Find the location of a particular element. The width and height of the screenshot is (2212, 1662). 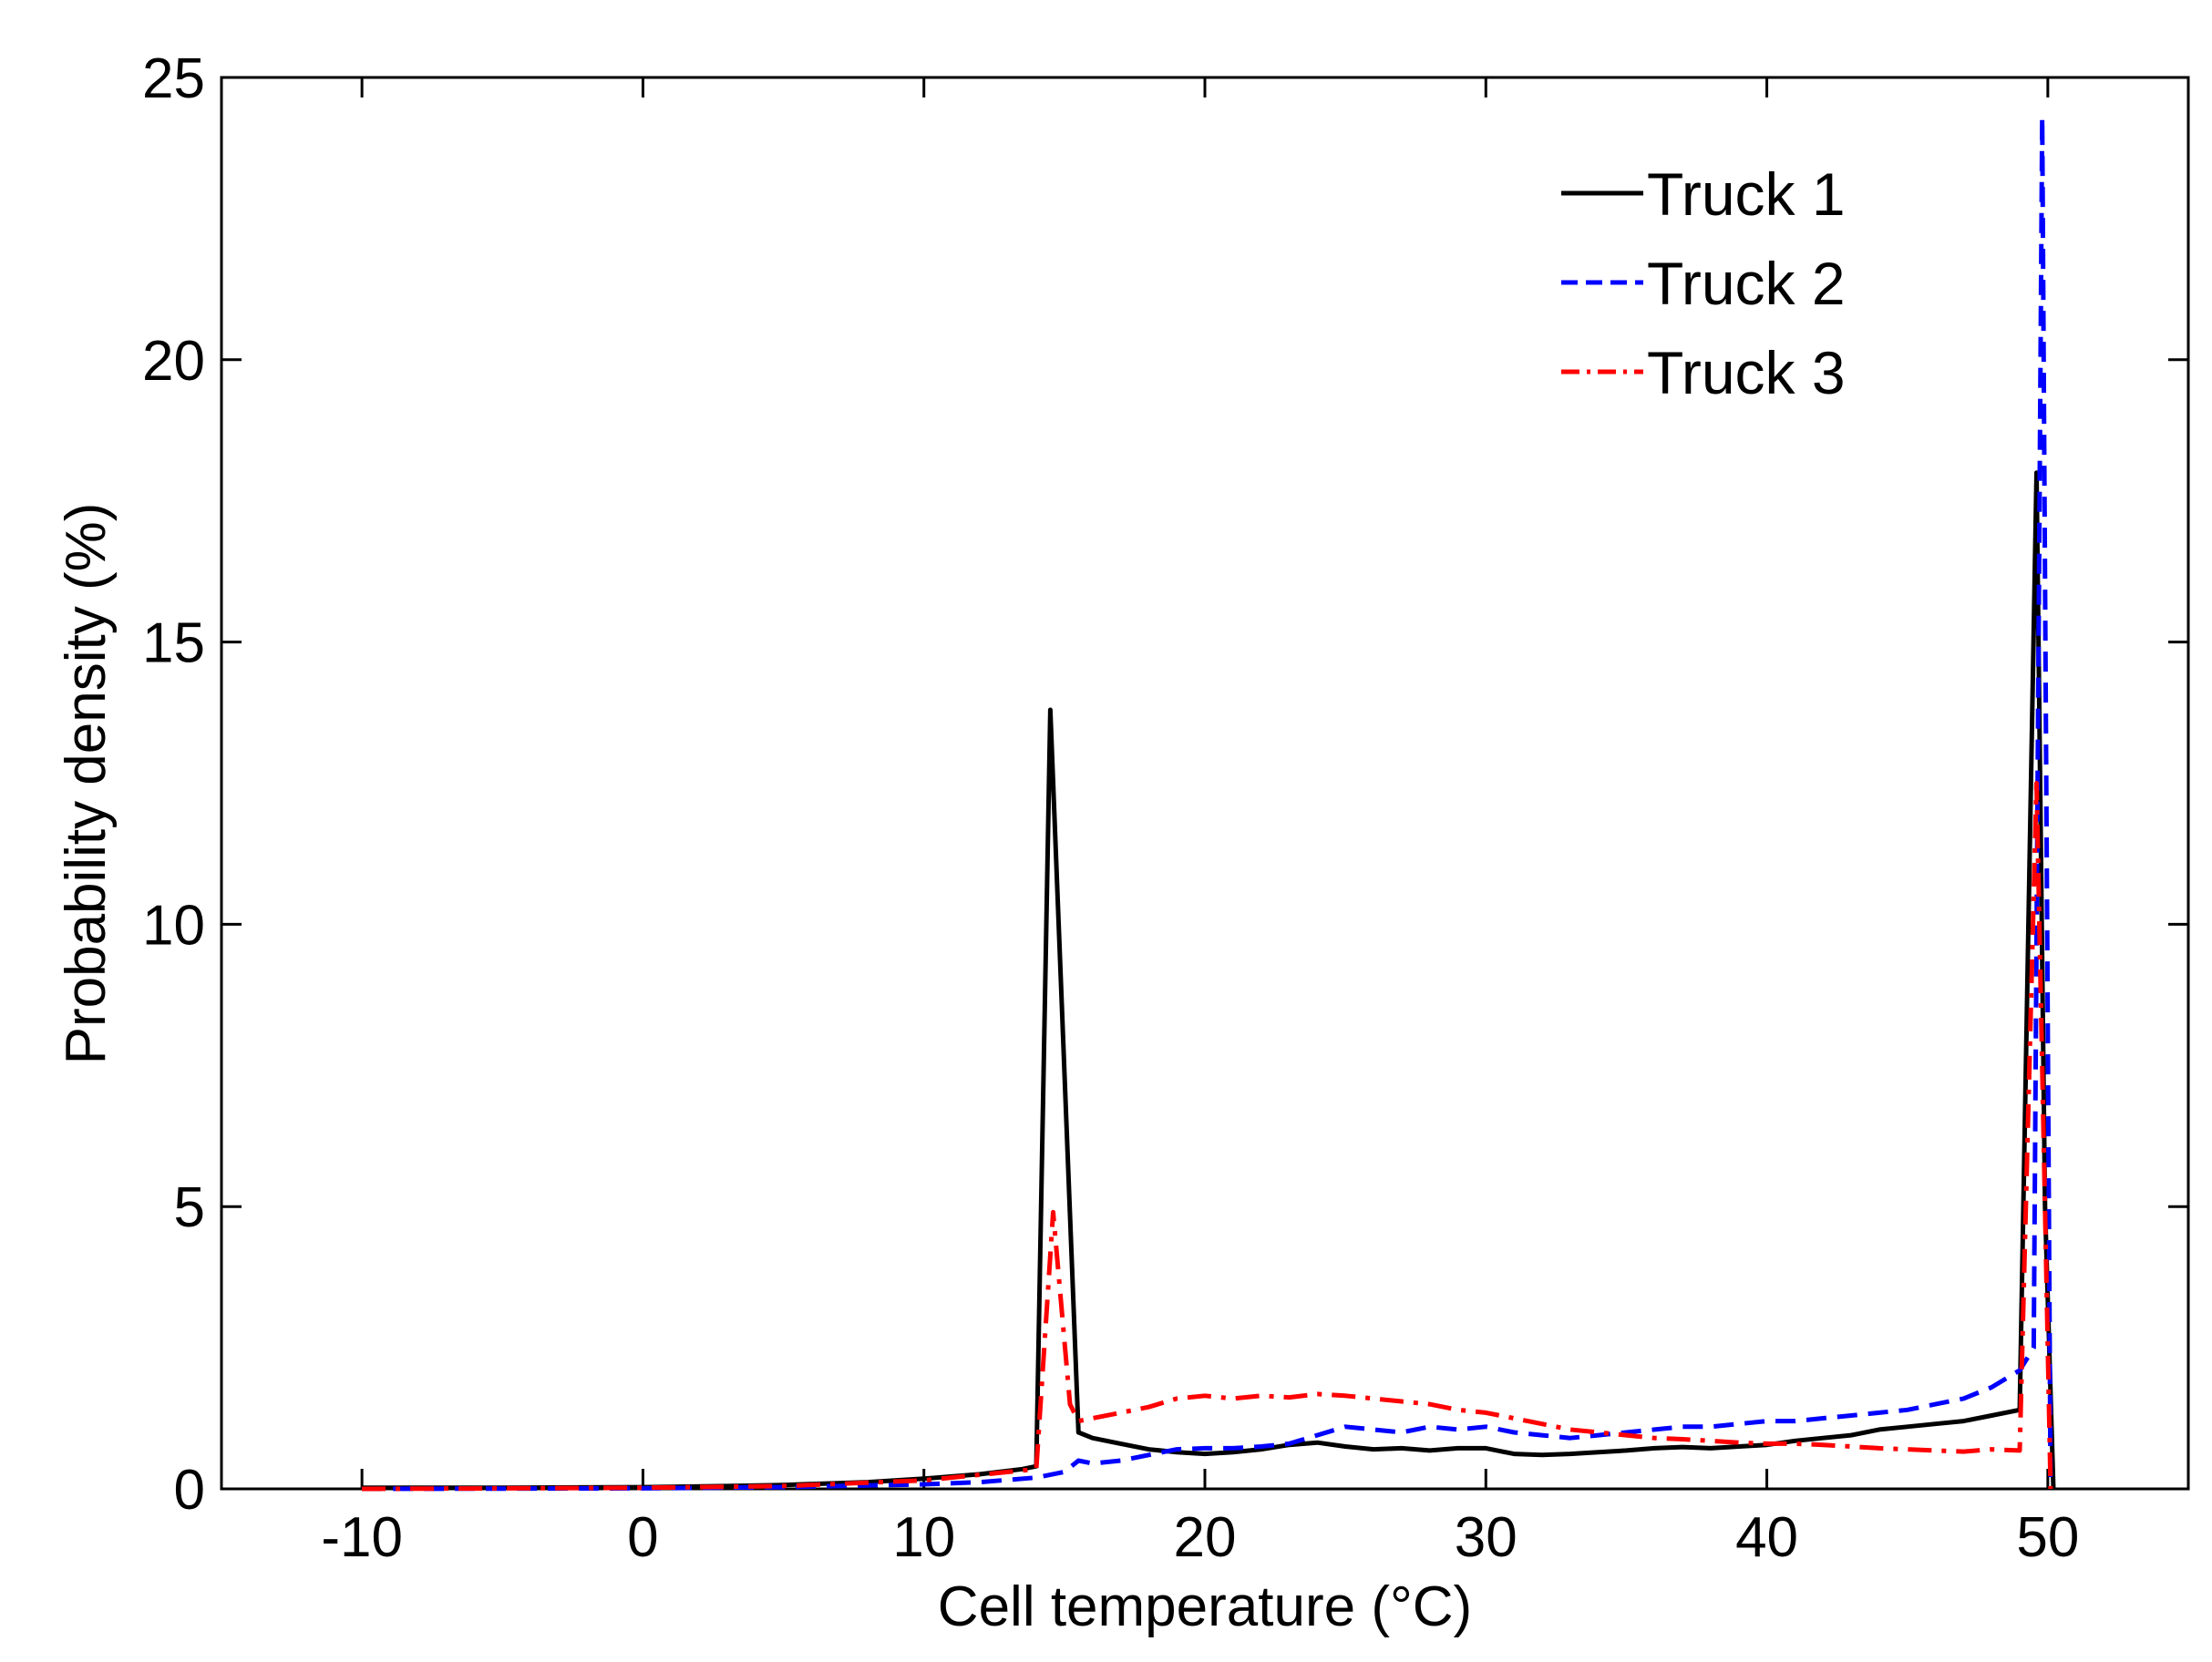

y-tick-label: 25 is located at coordinates (173, 78).